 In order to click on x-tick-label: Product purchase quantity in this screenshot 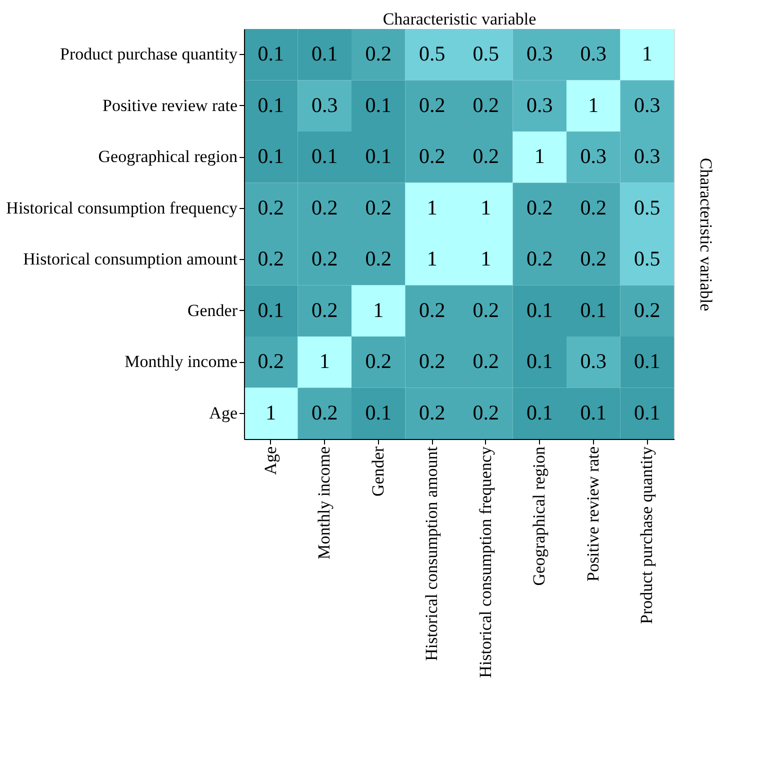, I will do `click(646, 535)`.